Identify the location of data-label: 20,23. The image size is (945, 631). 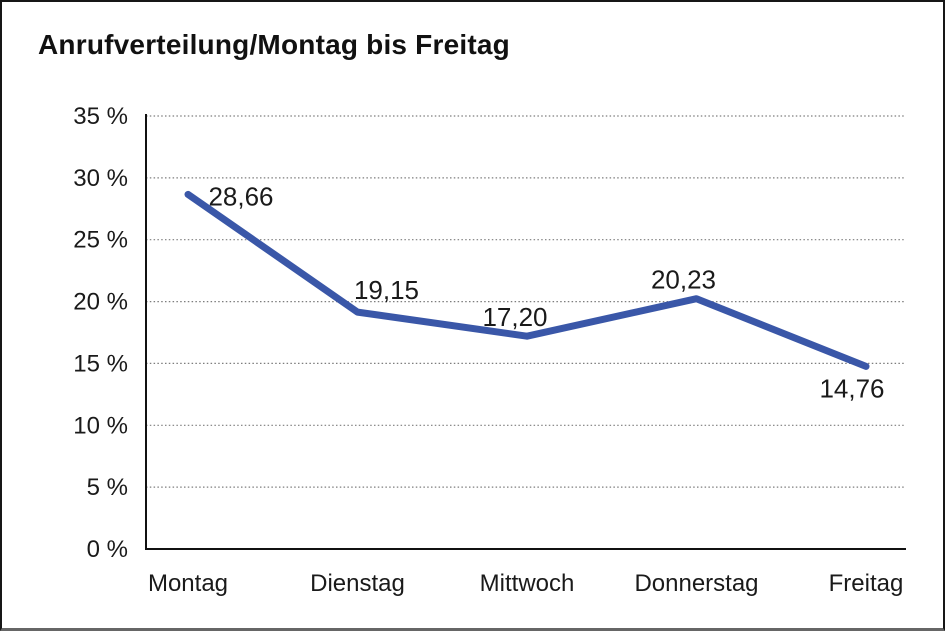
(683, 280).